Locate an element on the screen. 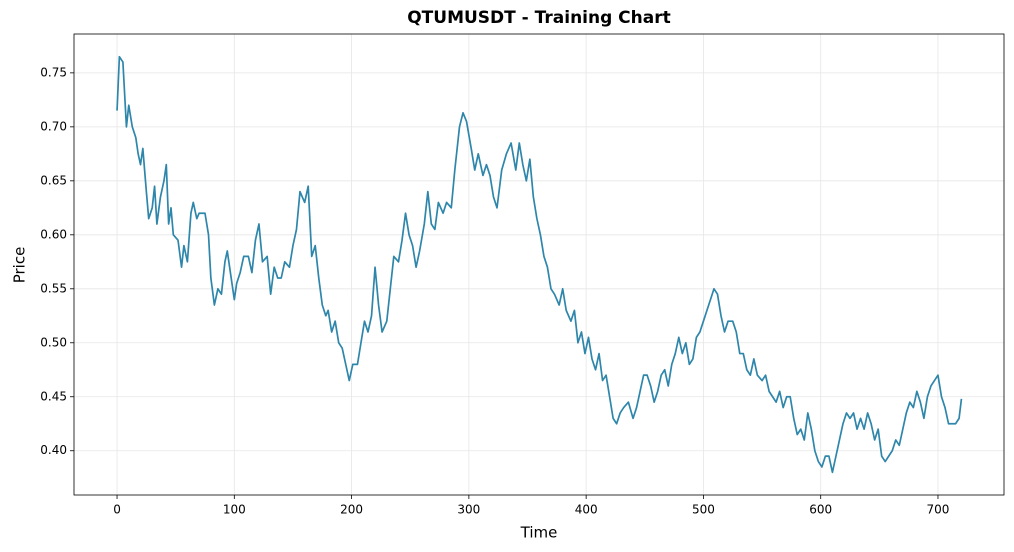  y-tick-label: 0.65 is located at coordinates (53, 180).